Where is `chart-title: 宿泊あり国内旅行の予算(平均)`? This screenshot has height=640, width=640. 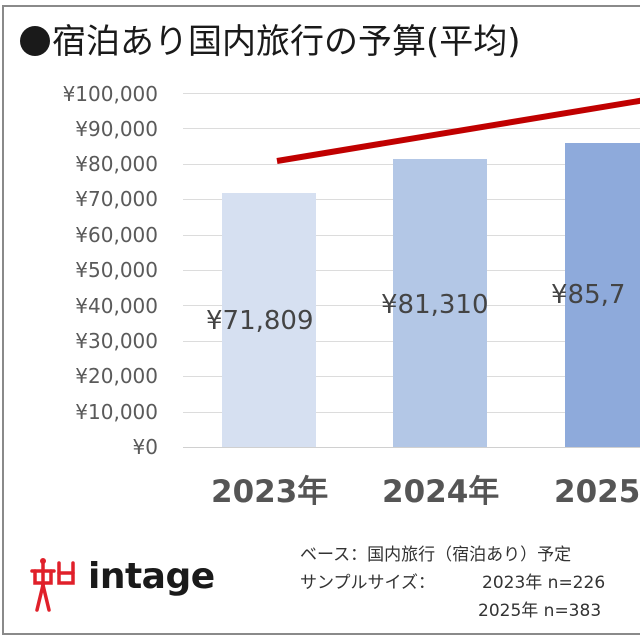 chart-title: 宿泊あり国内旅行の予算(平均) is located at coordinates (270, 38).